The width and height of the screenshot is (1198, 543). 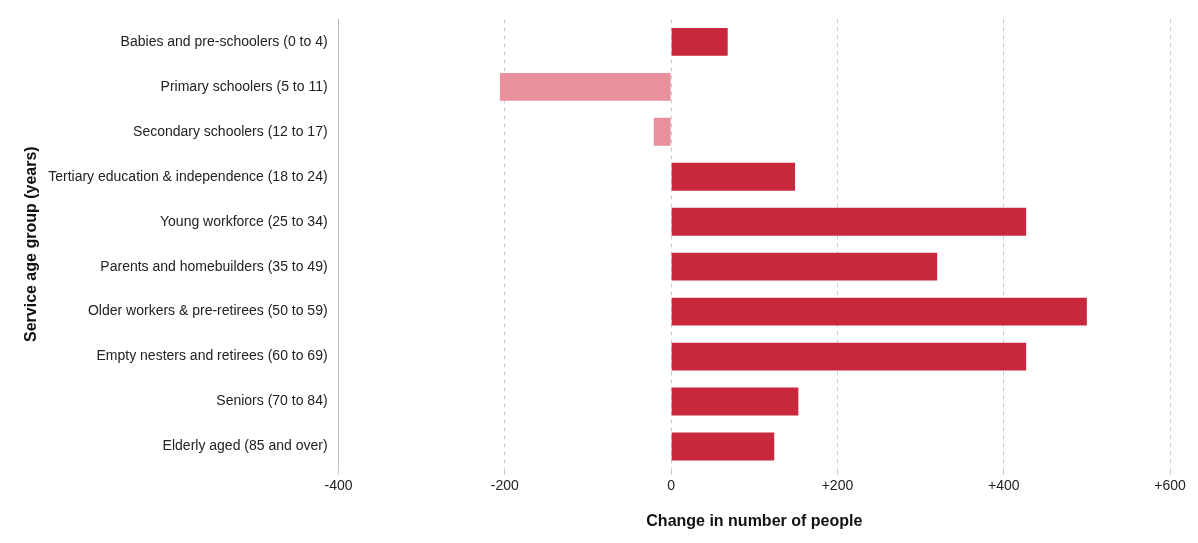 I want to click on y-tick-label: Secondary schoolers (12 to 17), so click(x=230, y=130).